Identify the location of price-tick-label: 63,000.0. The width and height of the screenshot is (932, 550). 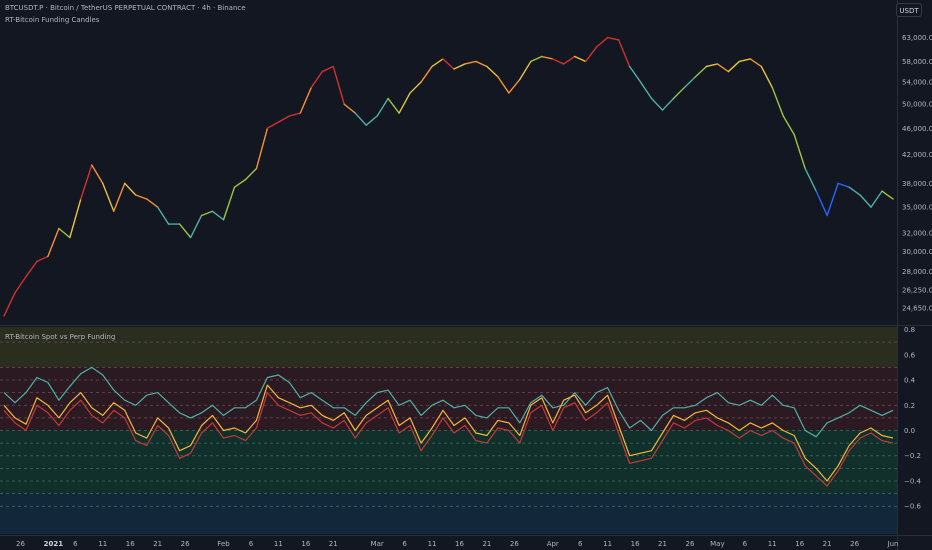
(917, 38).